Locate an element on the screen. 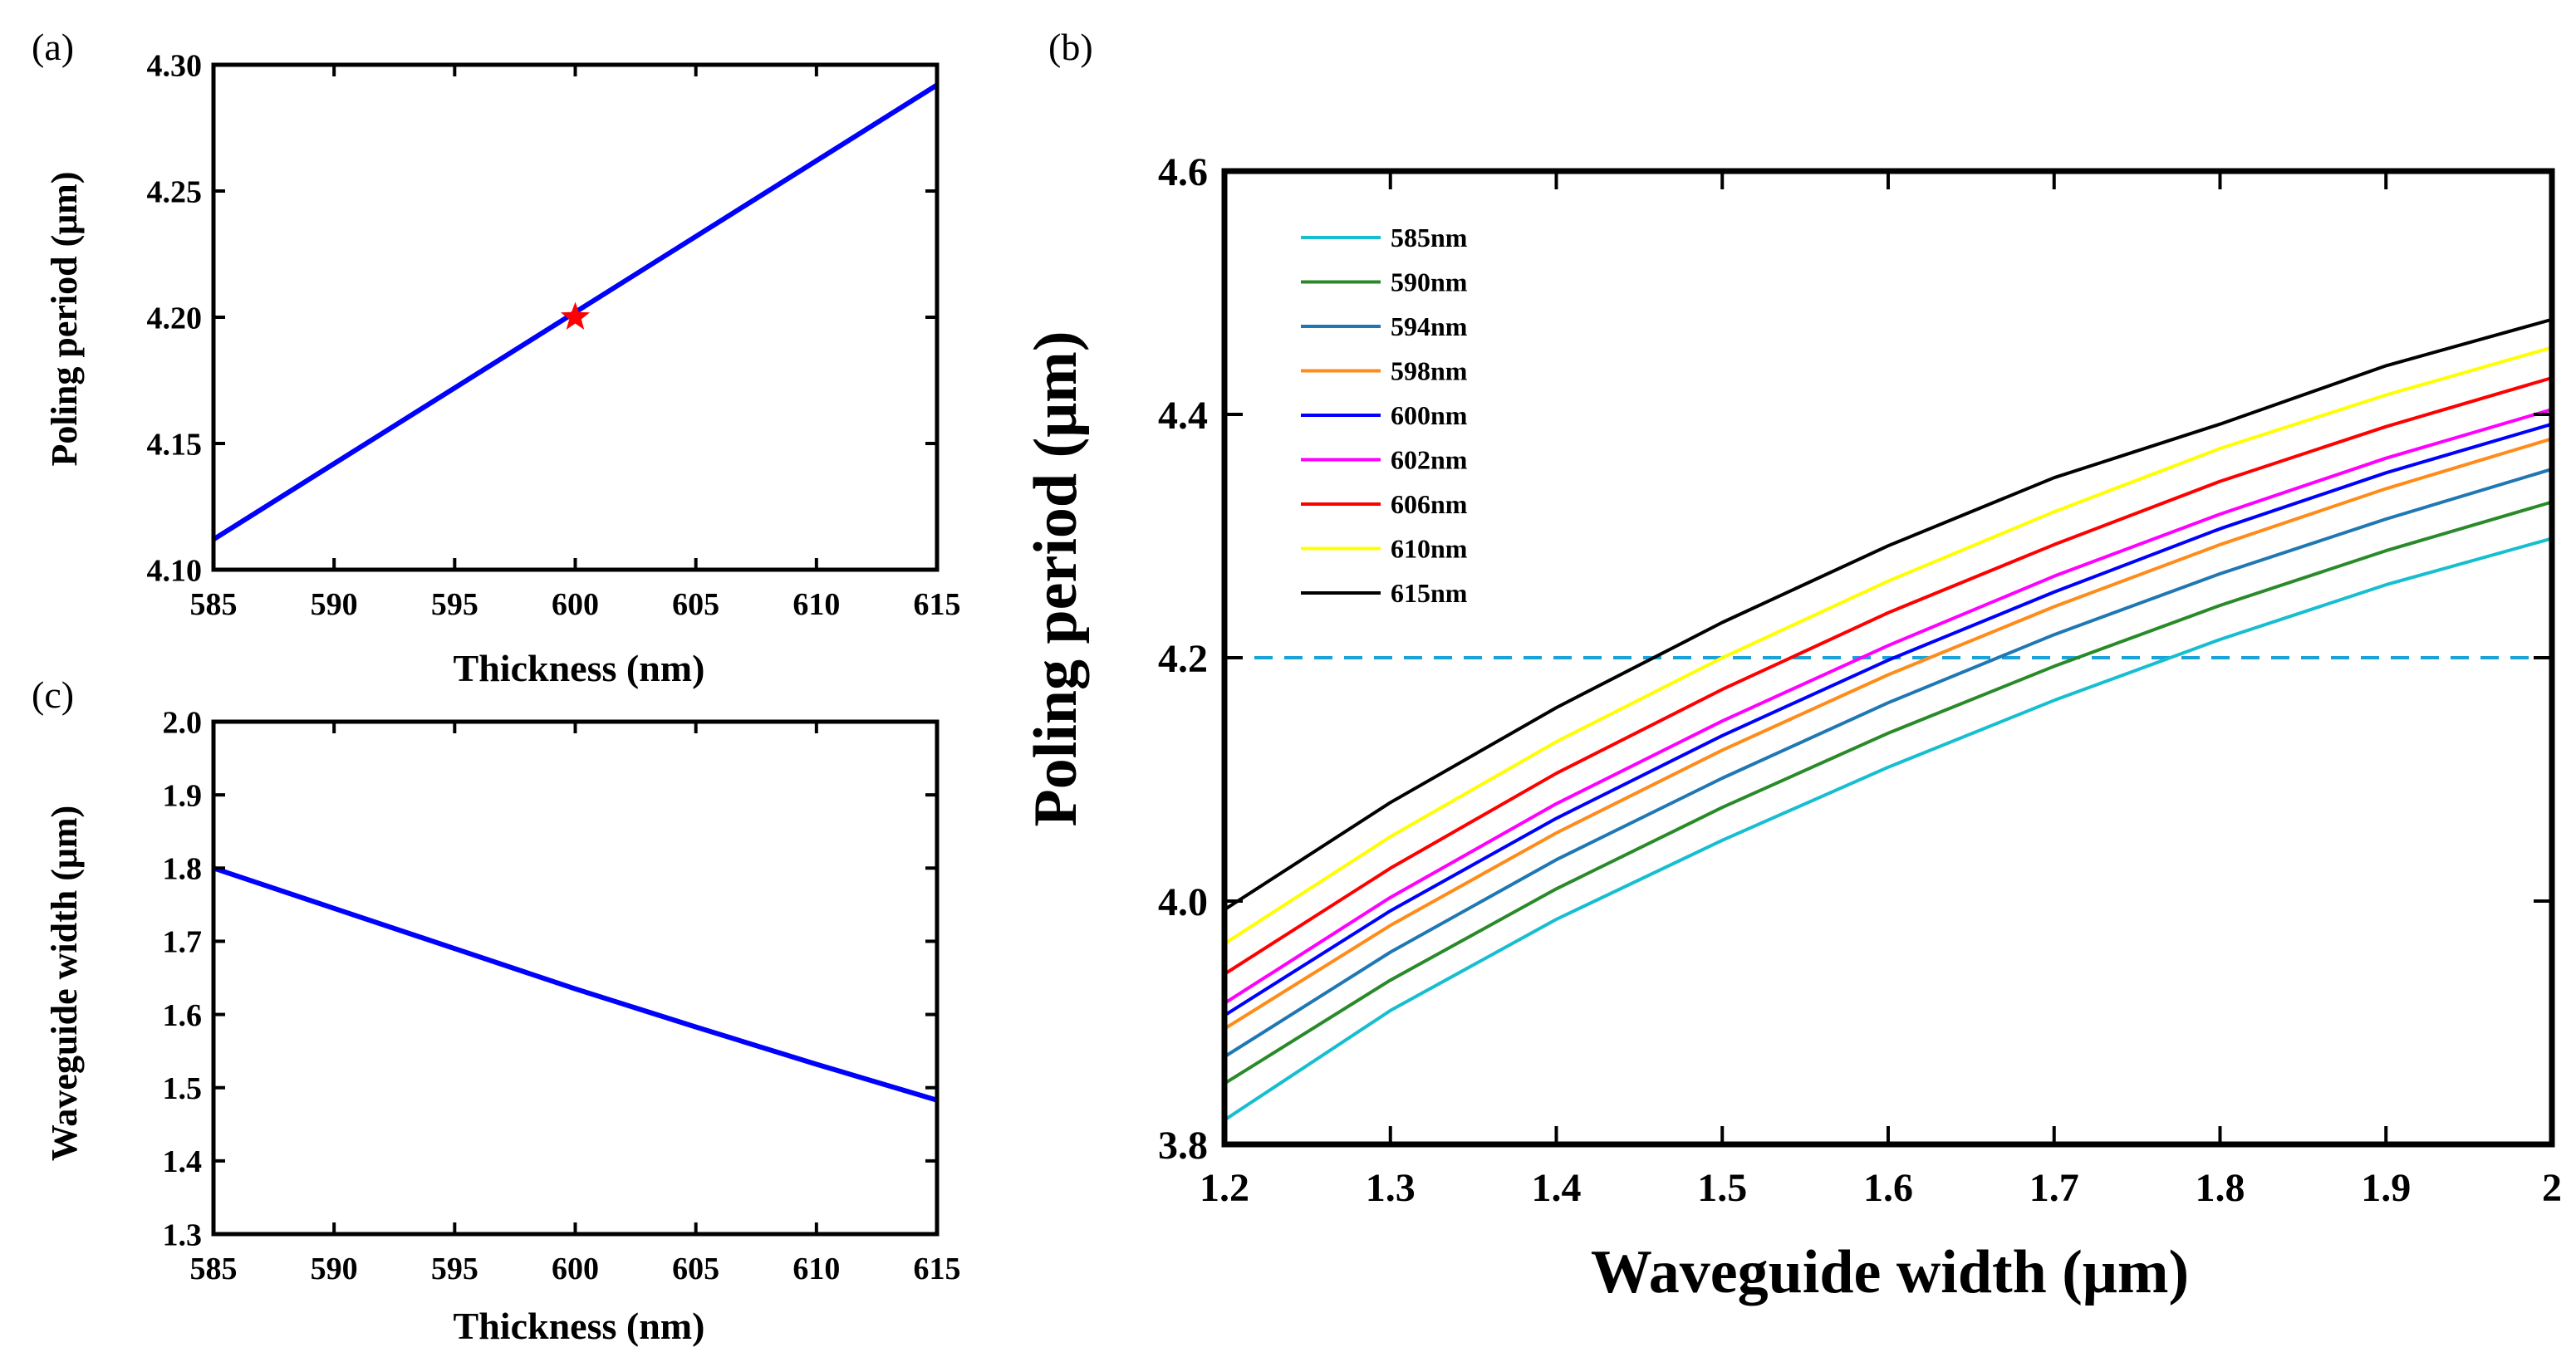 The width and height of the screenshot is (2576, 1357). panel-a-y-ticks: 4.10 4.15 4.20 4.25 4.30 is located at coordinates (542, 318).